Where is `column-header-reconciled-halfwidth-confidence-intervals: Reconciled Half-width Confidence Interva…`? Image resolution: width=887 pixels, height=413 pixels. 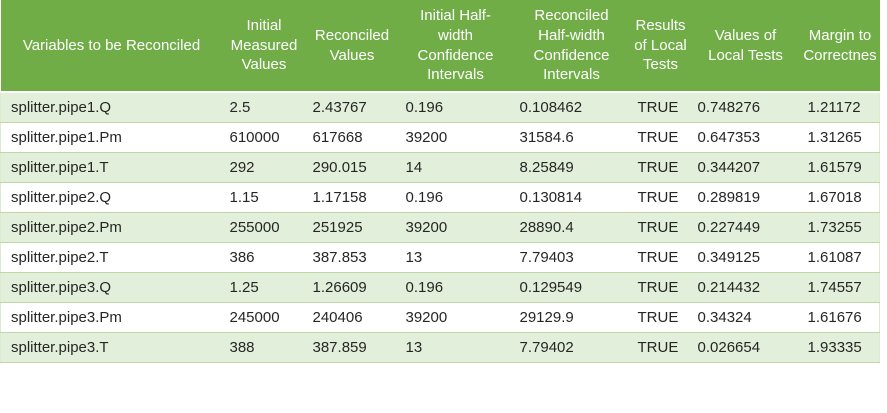
column-header-reconciled-halfwidth-confidence-intervals: Reconciled Half-width Confidence Interva… is located at coordinates (571, 46).